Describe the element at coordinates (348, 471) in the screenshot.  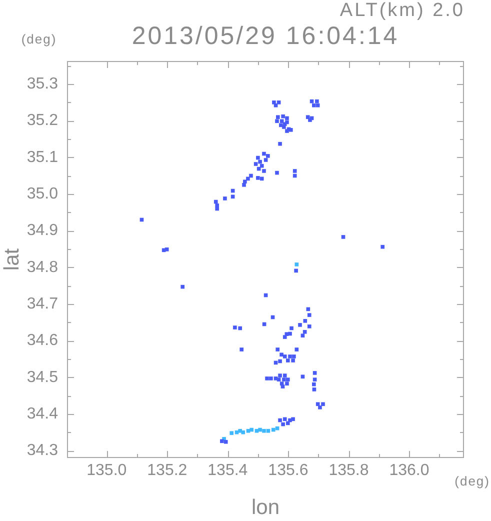
I see `x-tick-label: 135.8` at that location.